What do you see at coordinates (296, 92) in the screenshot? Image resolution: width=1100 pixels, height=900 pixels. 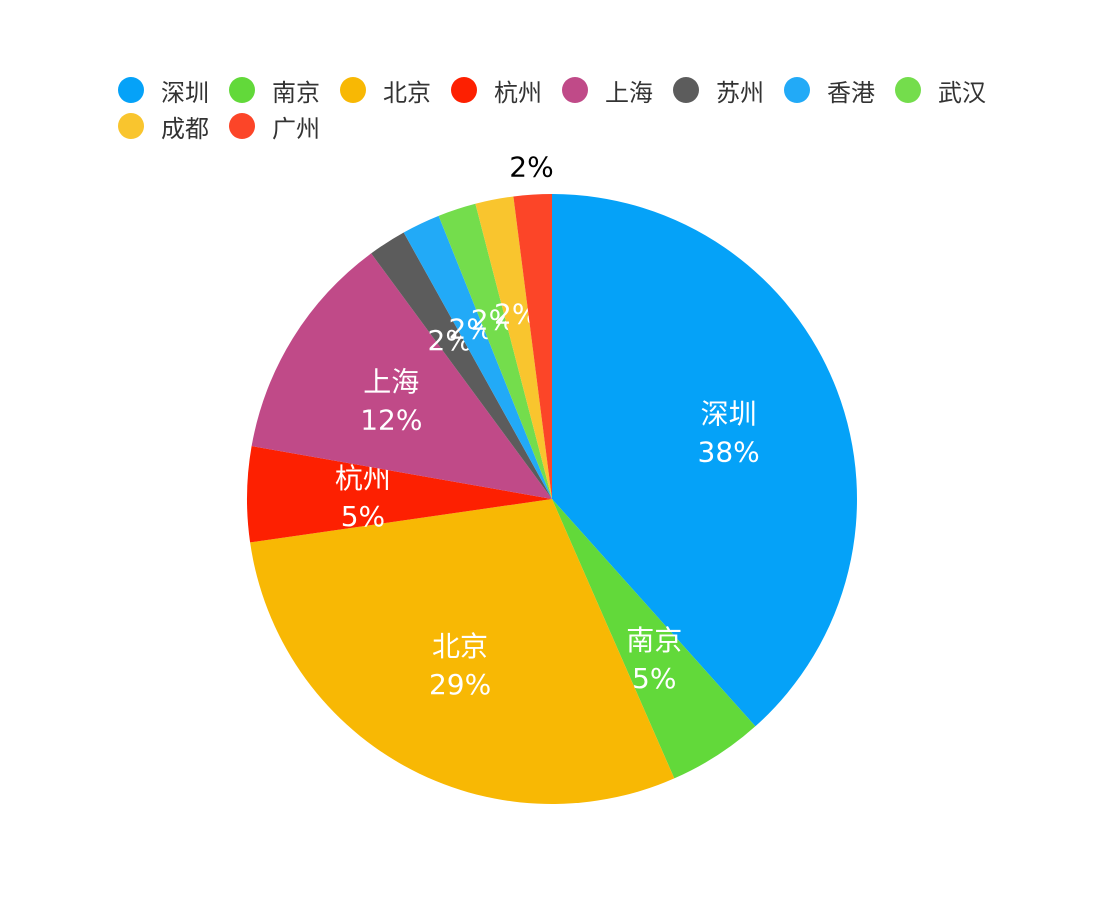 I see `legend-label: 南京` at bounding box center [296, 92].